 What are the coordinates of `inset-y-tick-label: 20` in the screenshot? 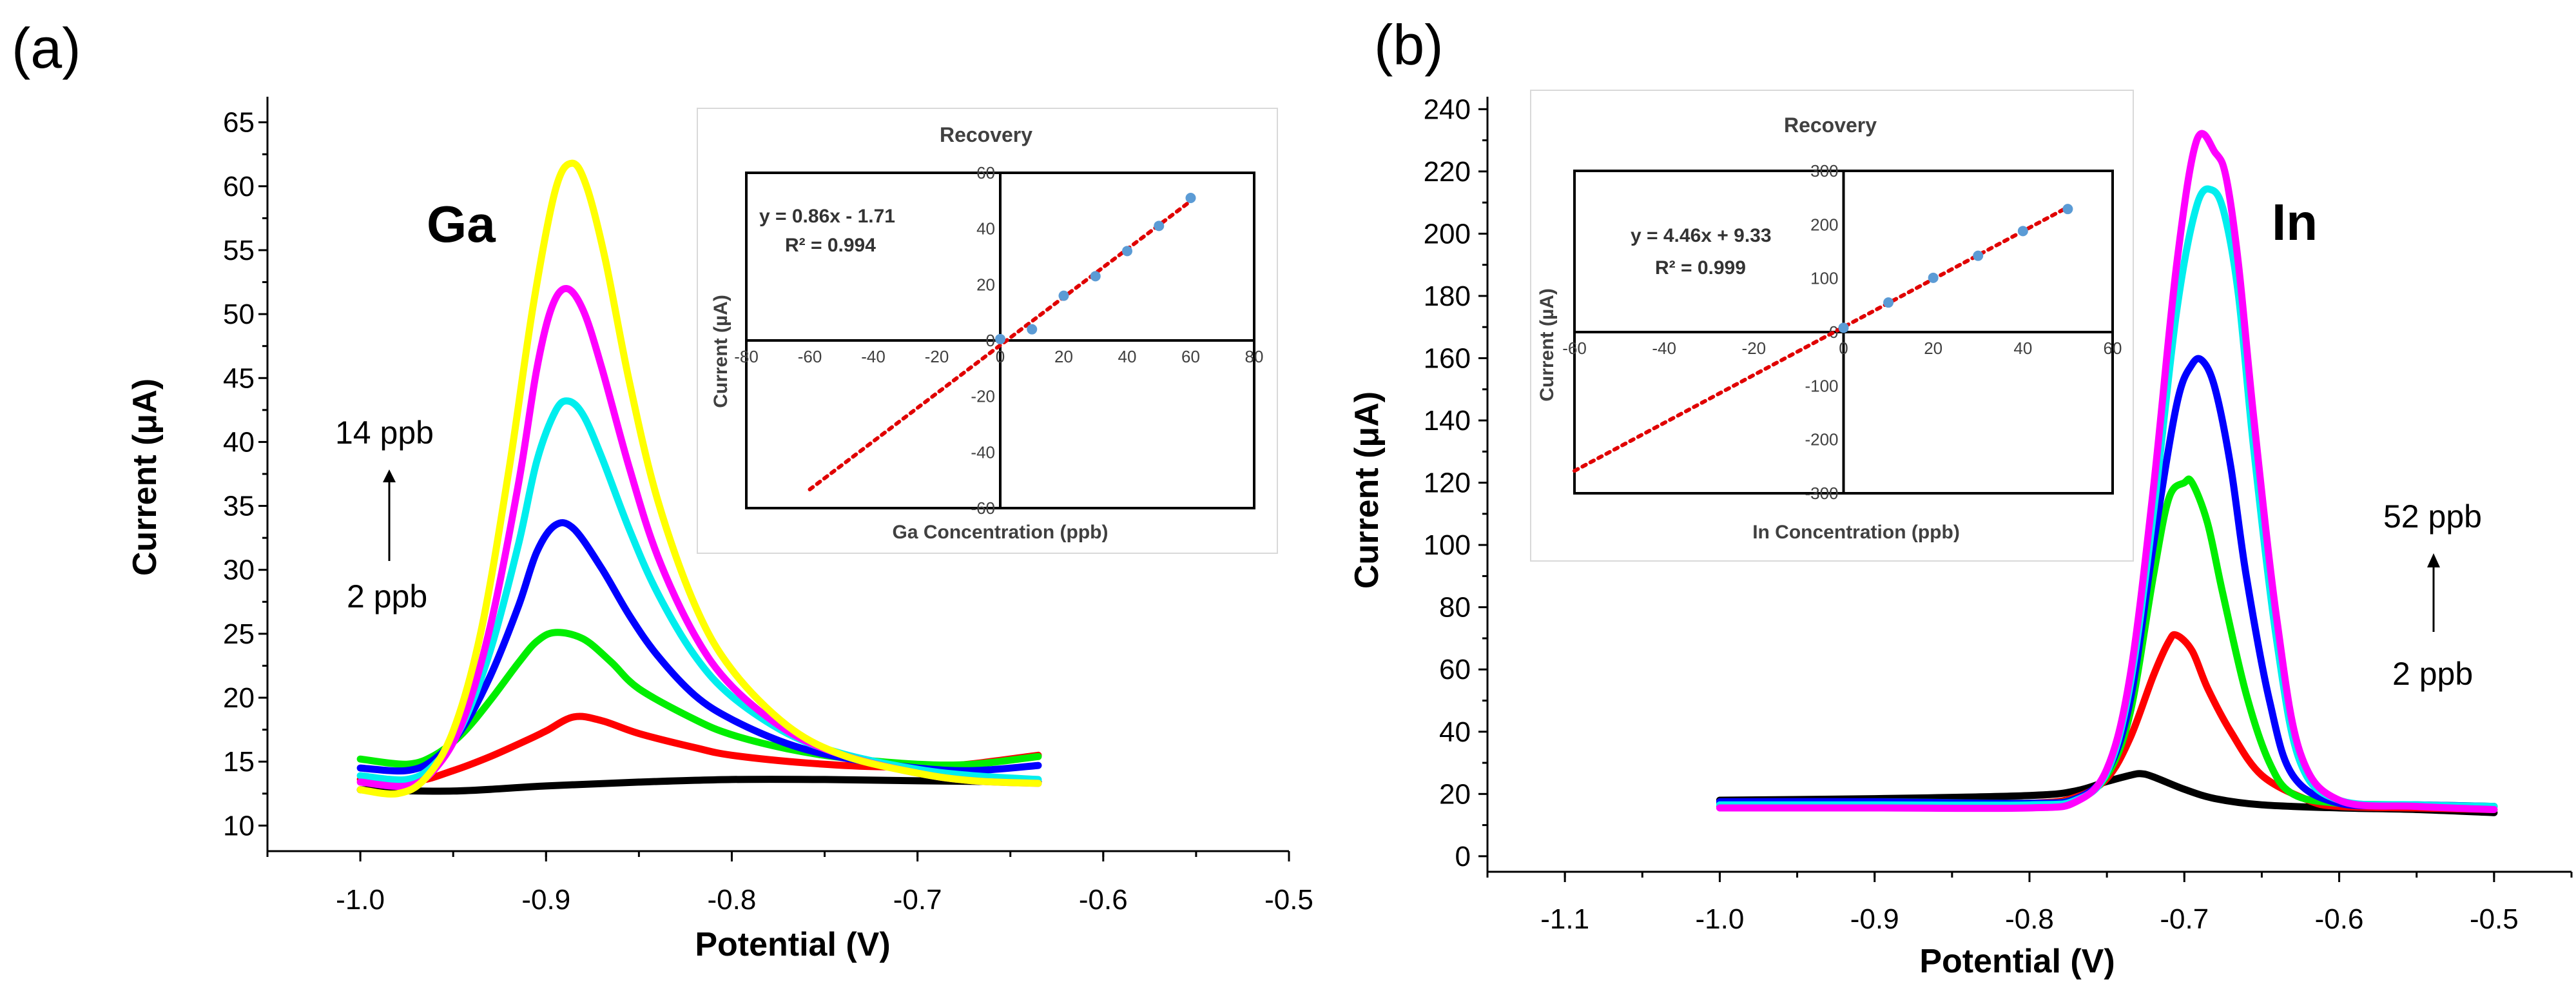 It's located at (985, 284).